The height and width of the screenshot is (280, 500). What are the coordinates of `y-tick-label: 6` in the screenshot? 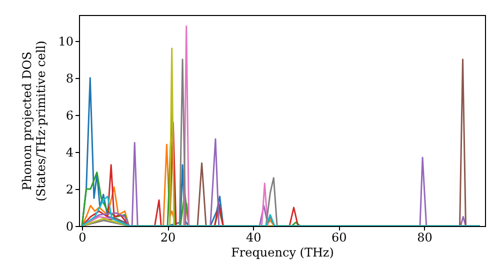 It's located at (70, 115).